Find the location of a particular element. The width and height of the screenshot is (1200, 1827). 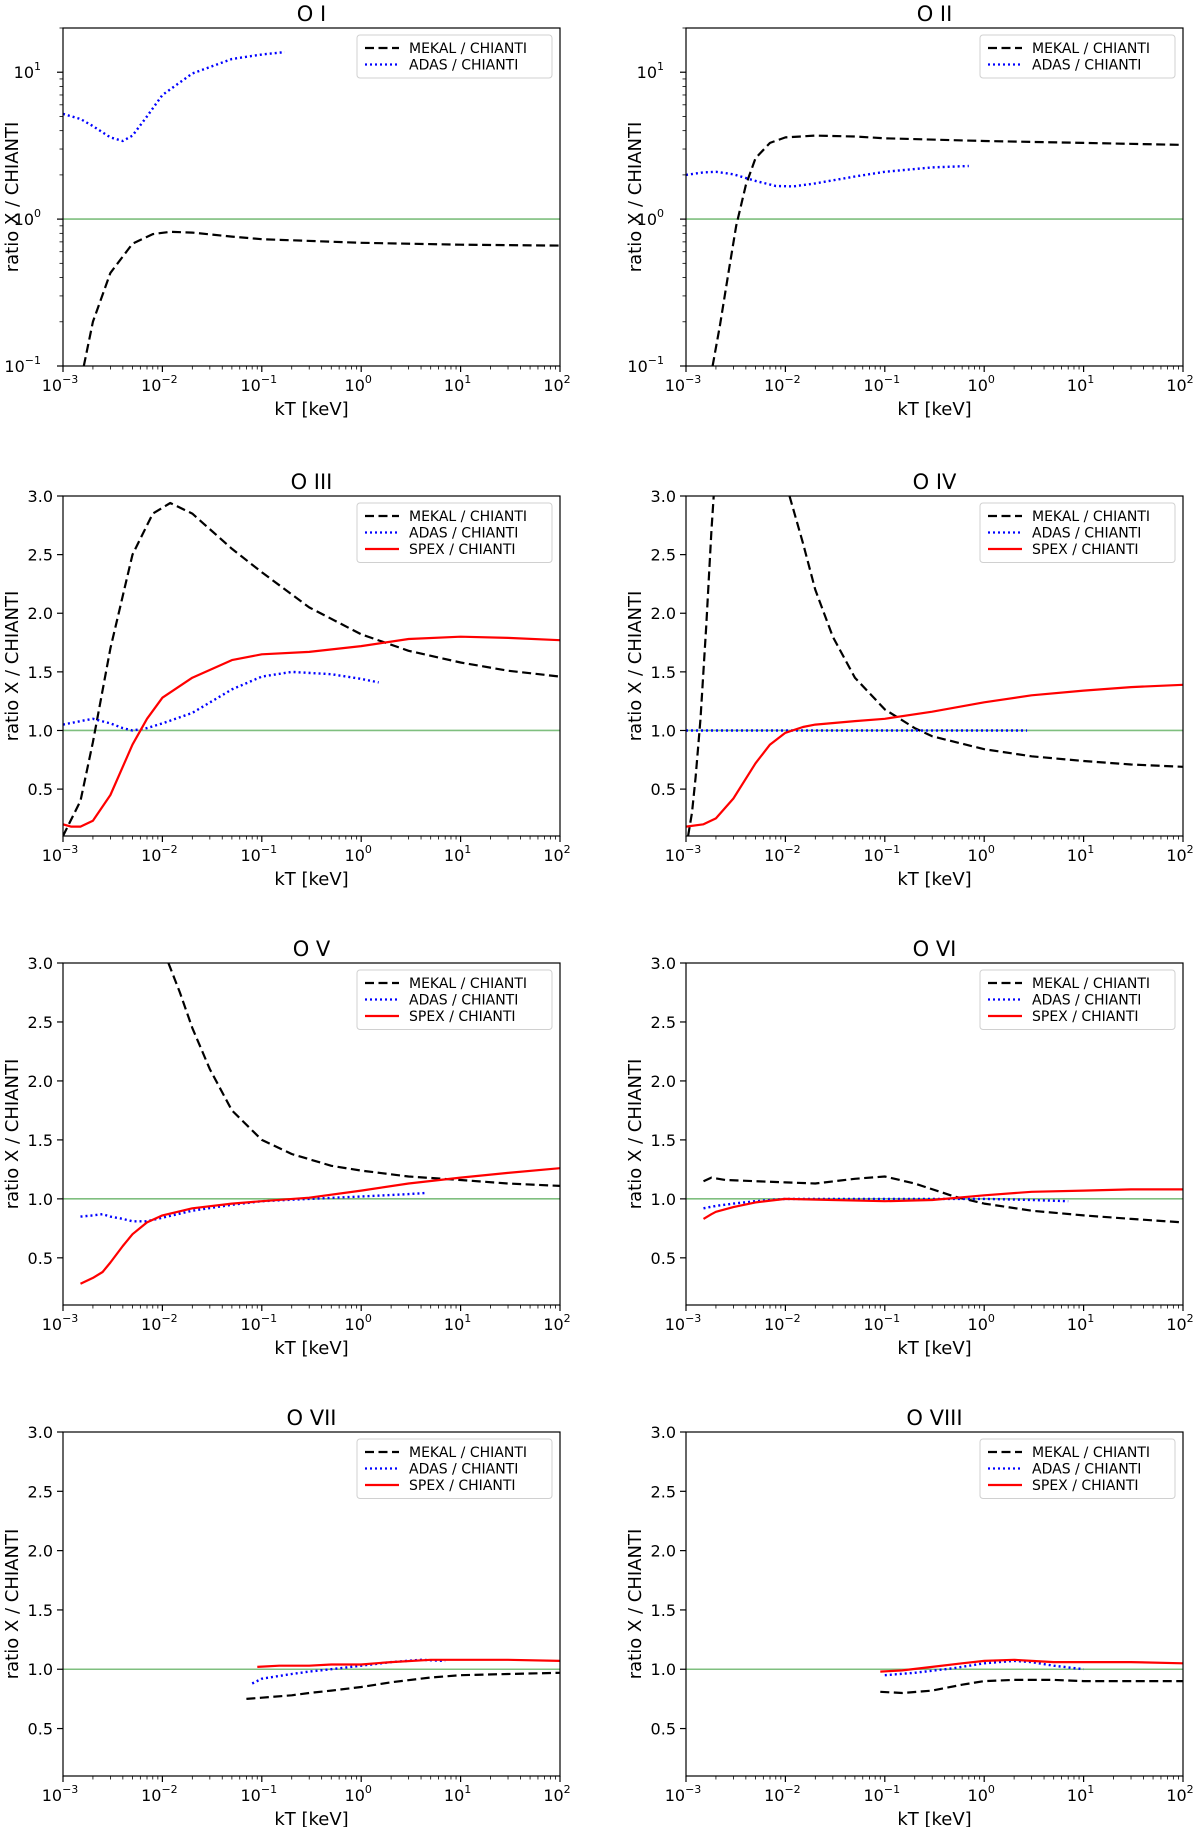

chart-title: O VII is located at coordinates (312, 1418).